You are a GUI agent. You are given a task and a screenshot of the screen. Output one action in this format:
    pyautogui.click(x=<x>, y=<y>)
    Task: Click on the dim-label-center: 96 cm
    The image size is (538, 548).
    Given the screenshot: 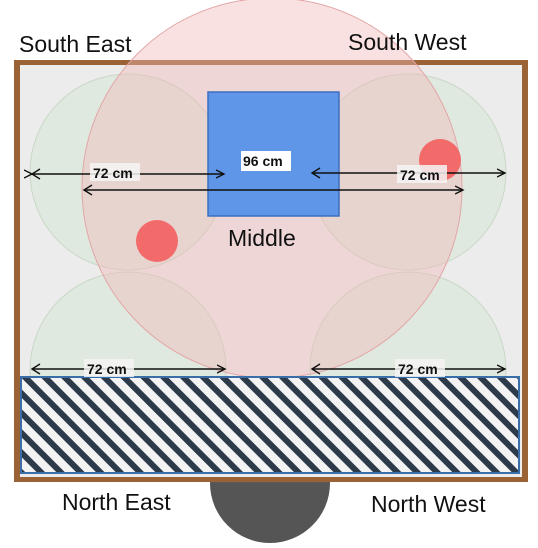 What is the action you would take?
    pyautogui.click(x=263, y=161)
    